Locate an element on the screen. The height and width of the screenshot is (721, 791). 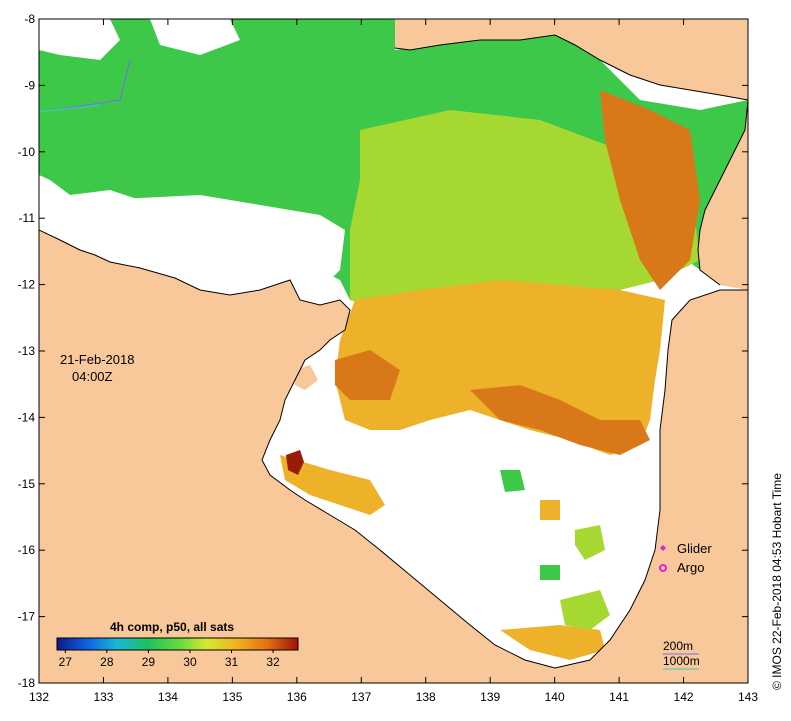
colorbar-tick-label: 31 is located at coordinates (232, 662).